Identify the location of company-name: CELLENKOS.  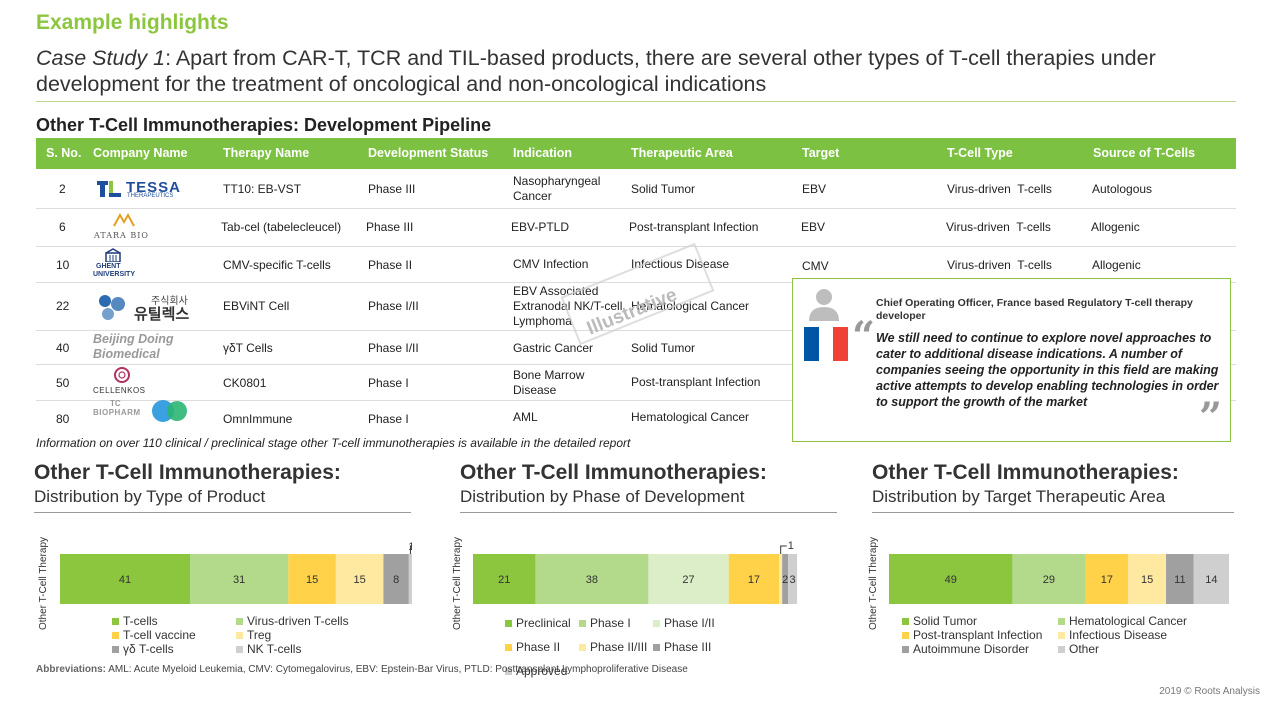
(119, 390).